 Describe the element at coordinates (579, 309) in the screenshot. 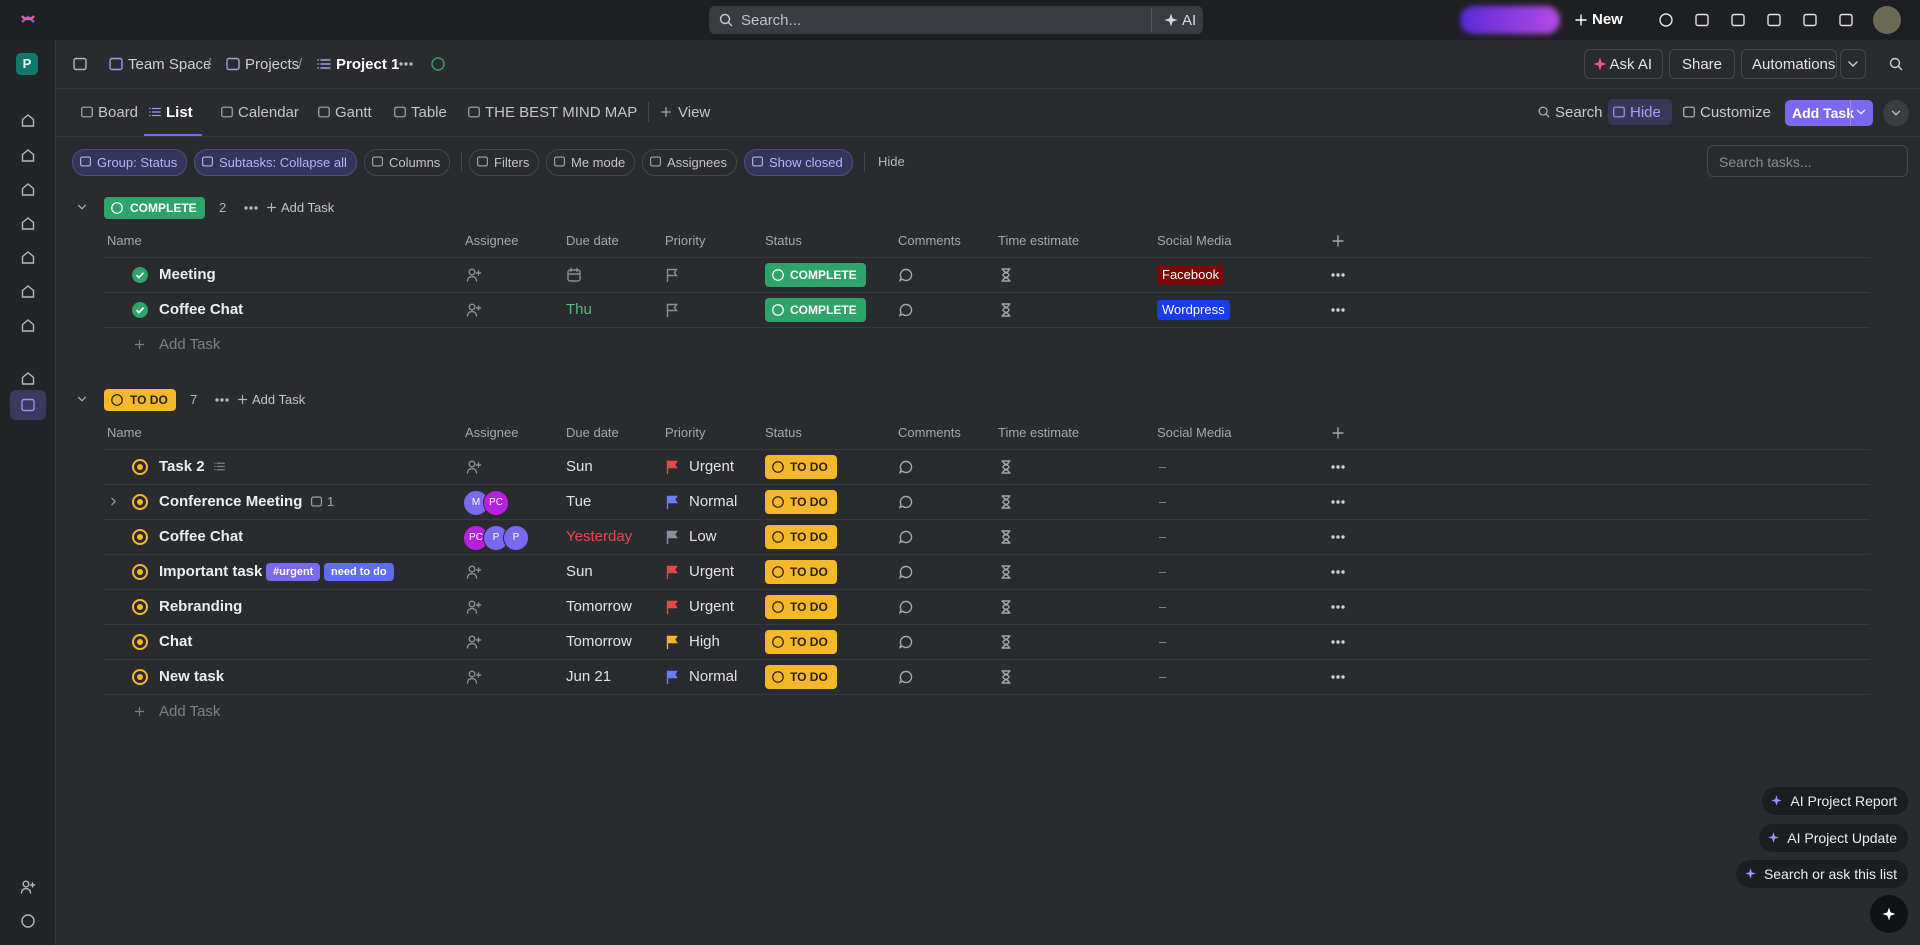

I see `due-date: Thu` at that location.